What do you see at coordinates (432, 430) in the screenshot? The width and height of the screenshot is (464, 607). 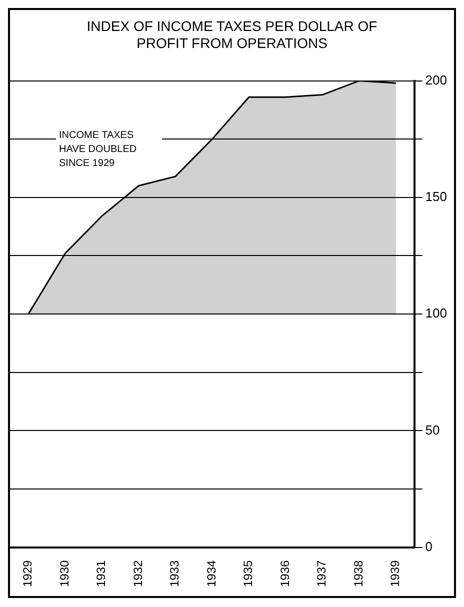 I see `y-tick-label: 50` at bounding box center [432, 430].